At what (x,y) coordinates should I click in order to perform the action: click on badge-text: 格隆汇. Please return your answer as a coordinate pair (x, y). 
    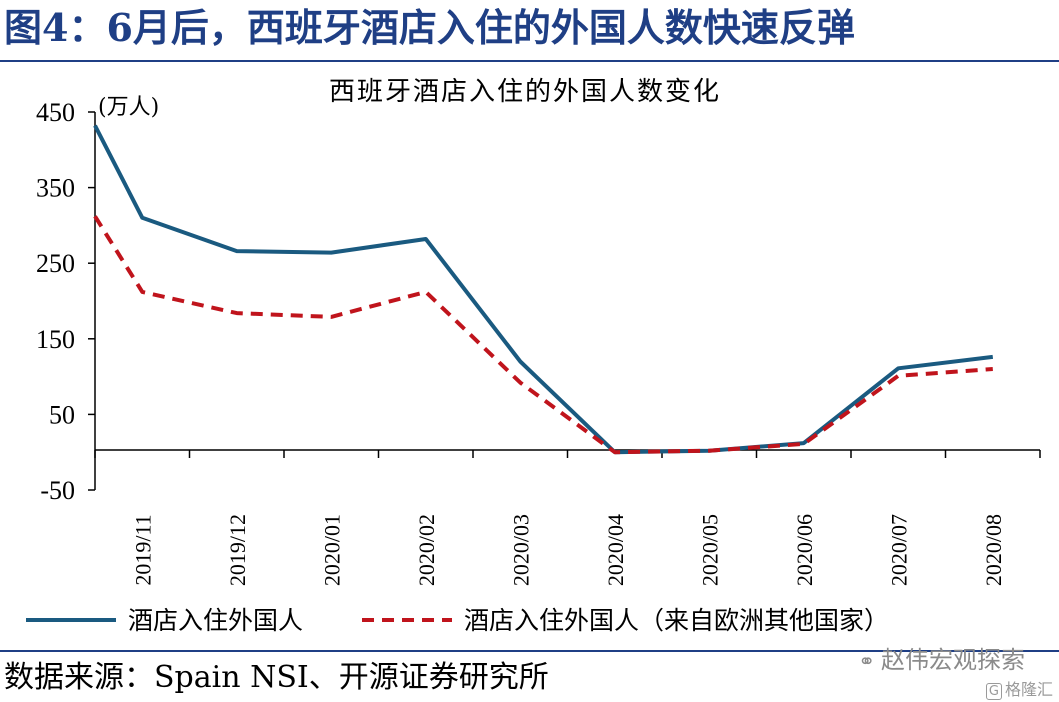
    Looking at the image, I should click on (1028, 689).